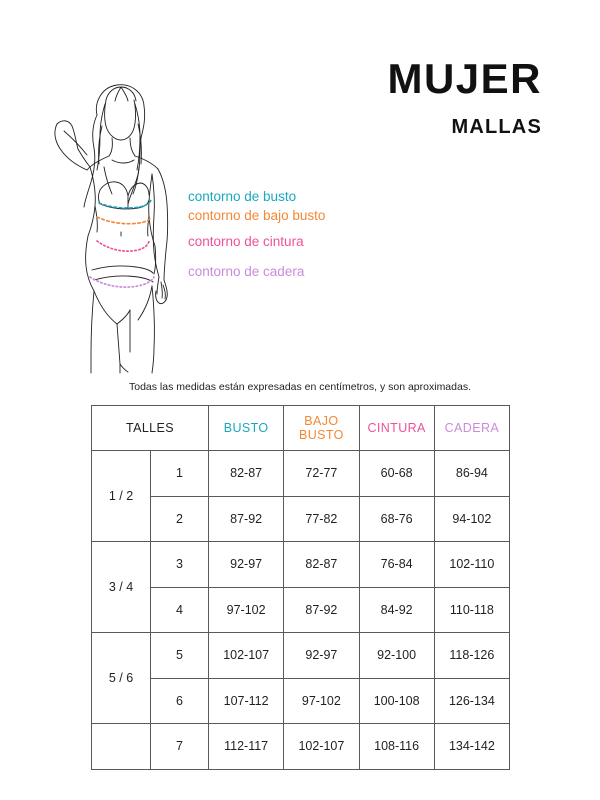 This screenshot has width=600, height=800. Describe the element at coordinates (396, 564) in the screenshot. I see `cintura-cell: 76-84` at that location.